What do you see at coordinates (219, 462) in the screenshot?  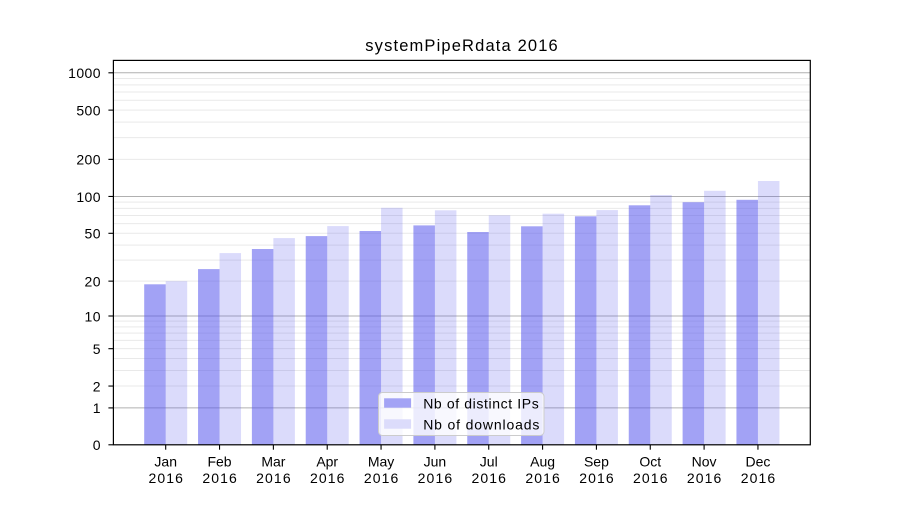 I see `svg-text: Feb` at bounding box center [219, 462].